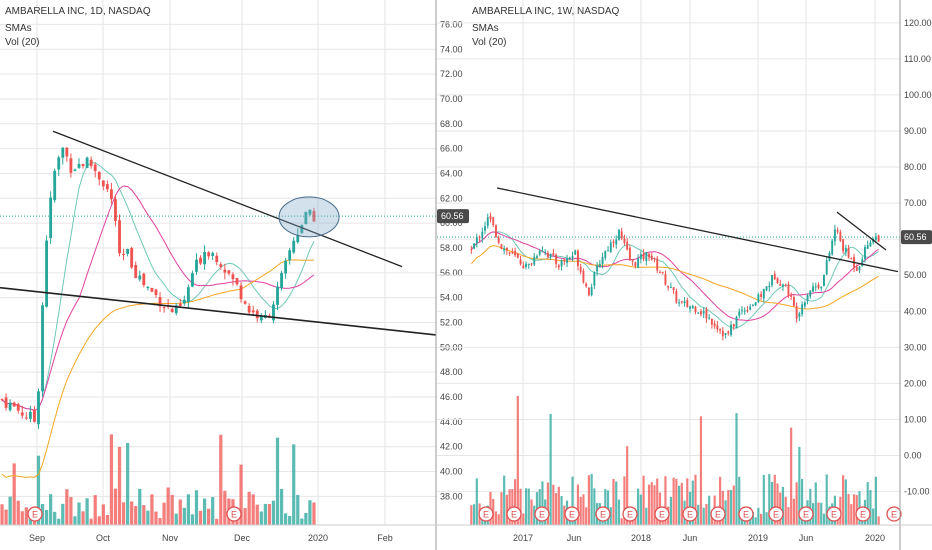  What do you see at coordinates (37, 538) in the screenshot?
I see `x-tick-label: Sep` at bounding box center [37, 538].